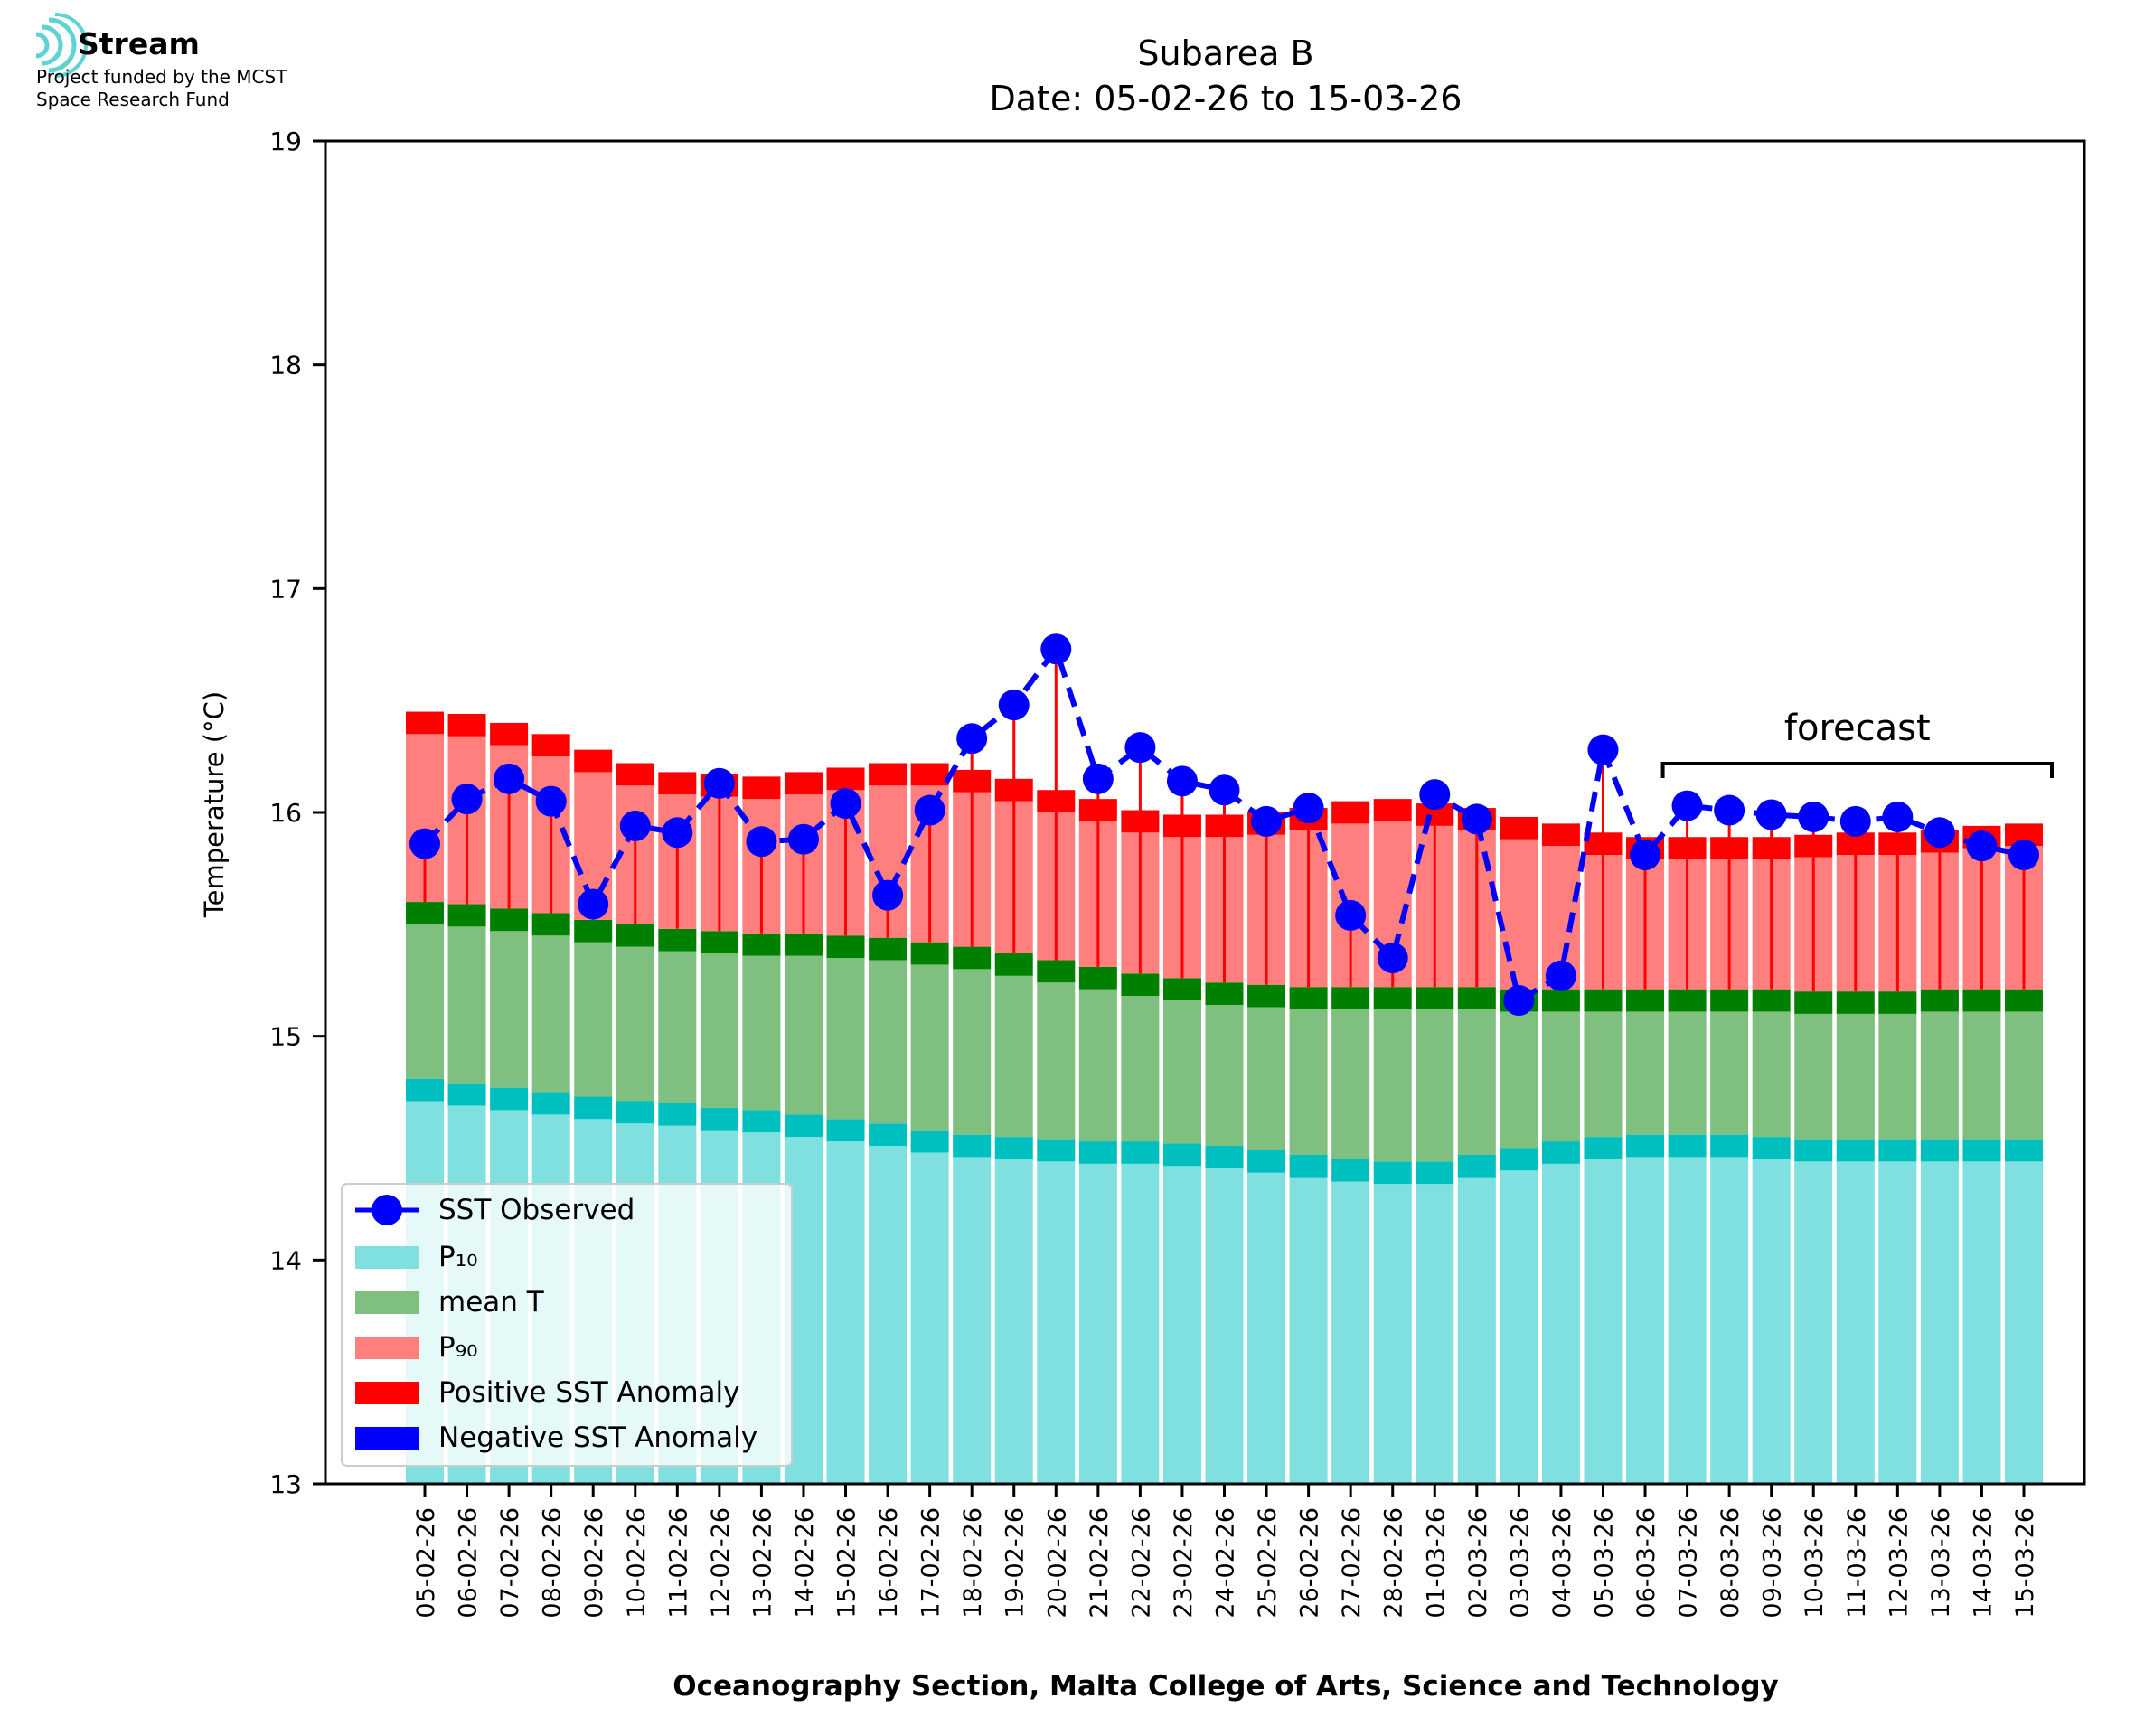 The image size is (2154, 1736). Describe the element at coordinates (2025, 1563) in the screenshot. I see `x-tick-label-15-03-26: 15-03-26` at that location.